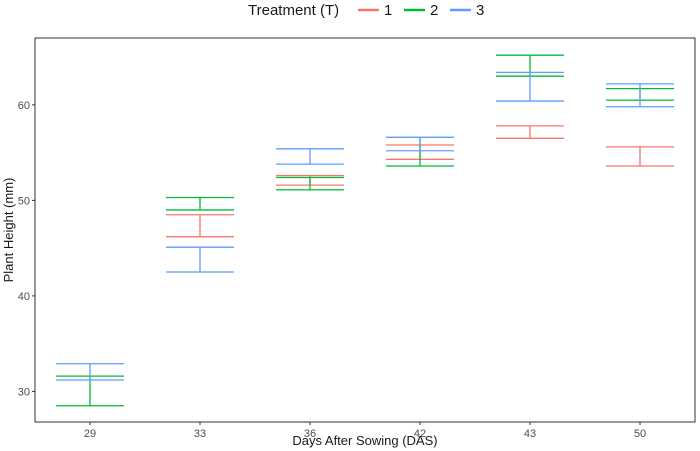 The height and width of the screenshot is (451, 700). Describe the element at coordinates (640, 434) in the screenshot. I see `x-tick-label: 50` at that location.